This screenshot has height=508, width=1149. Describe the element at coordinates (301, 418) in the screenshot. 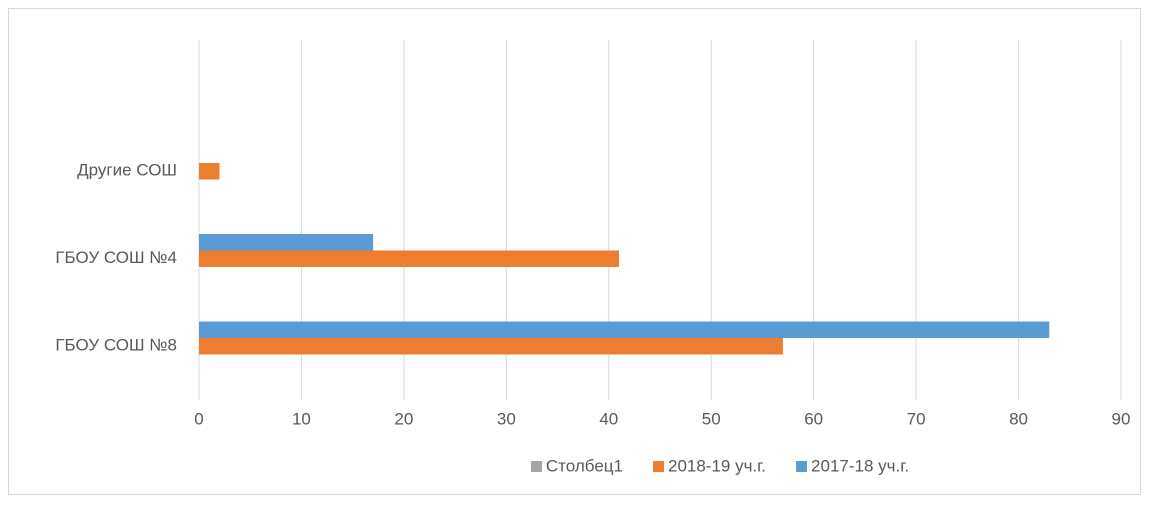

I see `x-tick-label: 10` at that location.